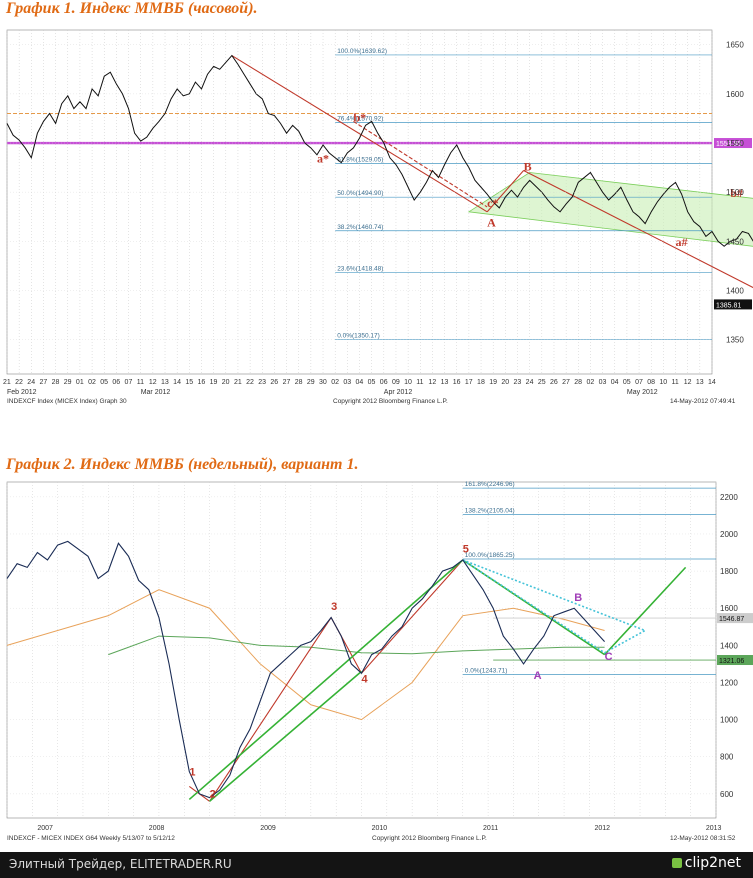 This screenshot has width=753, height=878. I want to click on chart2-year-label: 2012, so click(602, 828).